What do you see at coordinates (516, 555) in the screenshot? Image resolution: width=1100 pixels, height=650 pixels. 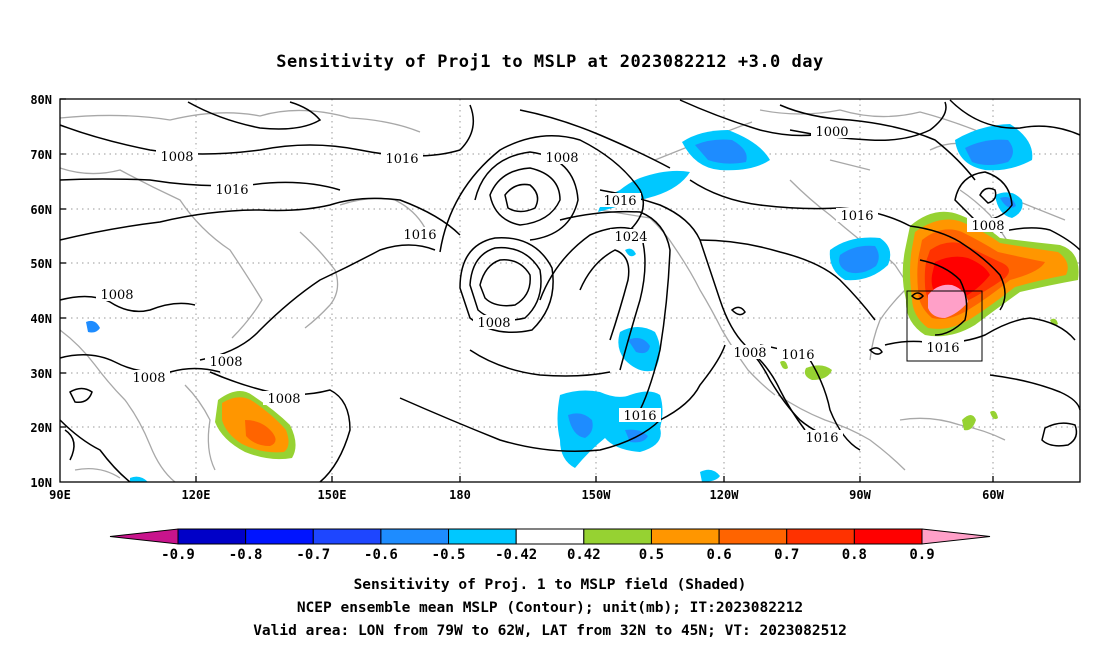 I see `colorbar-label: -0.42` at bounding box center [516, 555].